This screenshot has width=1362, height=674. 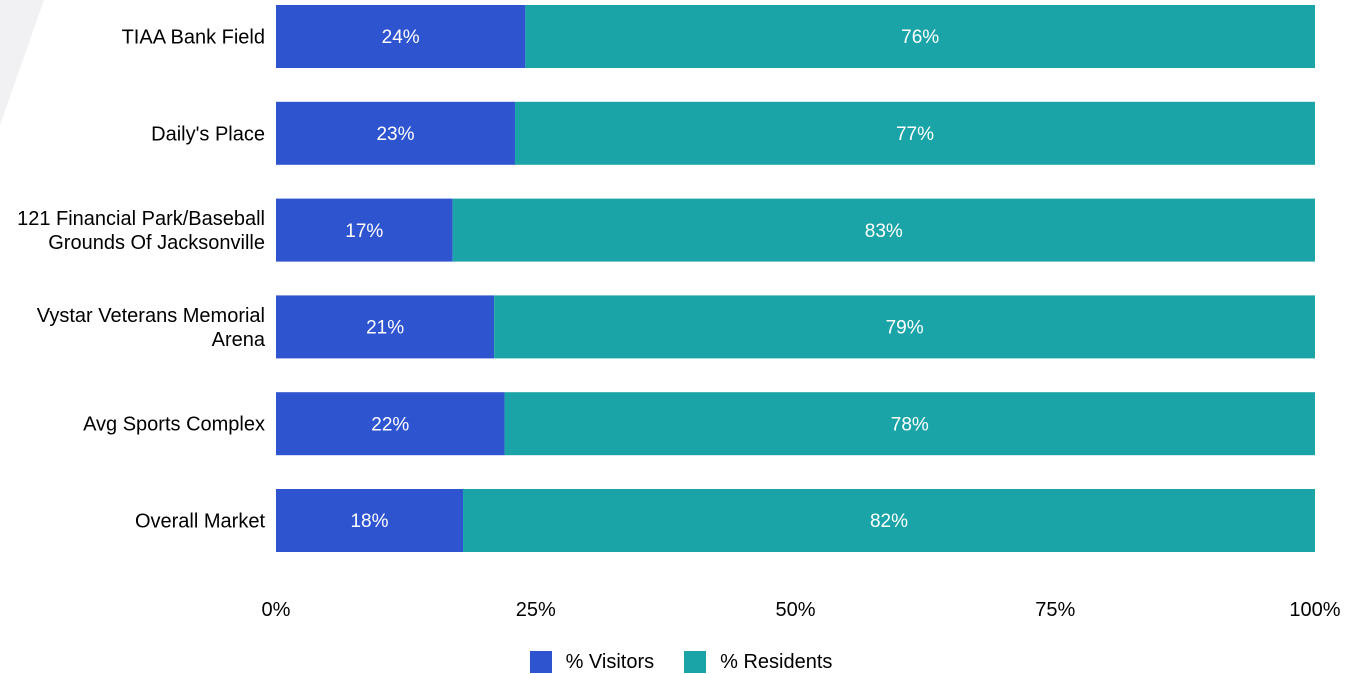 I want to click on background-shape, so click(x=22, y=62).